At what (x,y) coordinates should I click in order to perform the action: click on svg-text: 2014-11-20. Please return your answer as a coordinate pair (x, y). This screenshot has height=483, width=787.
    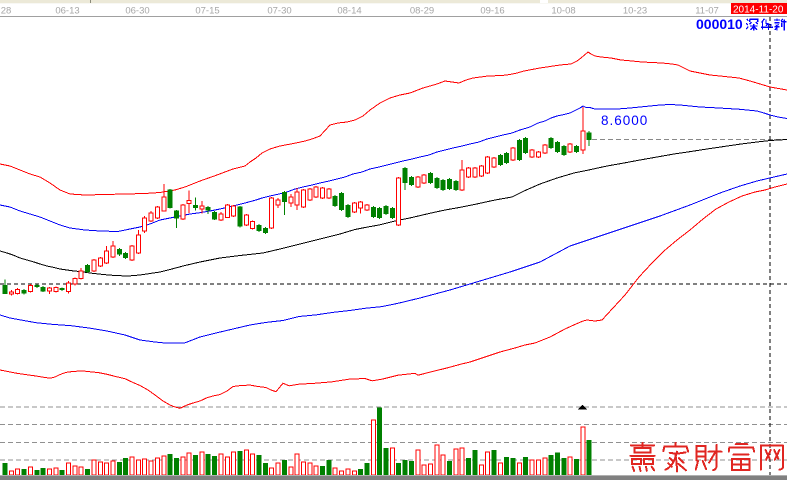
    Looking at the image, I should click on (758, 10).